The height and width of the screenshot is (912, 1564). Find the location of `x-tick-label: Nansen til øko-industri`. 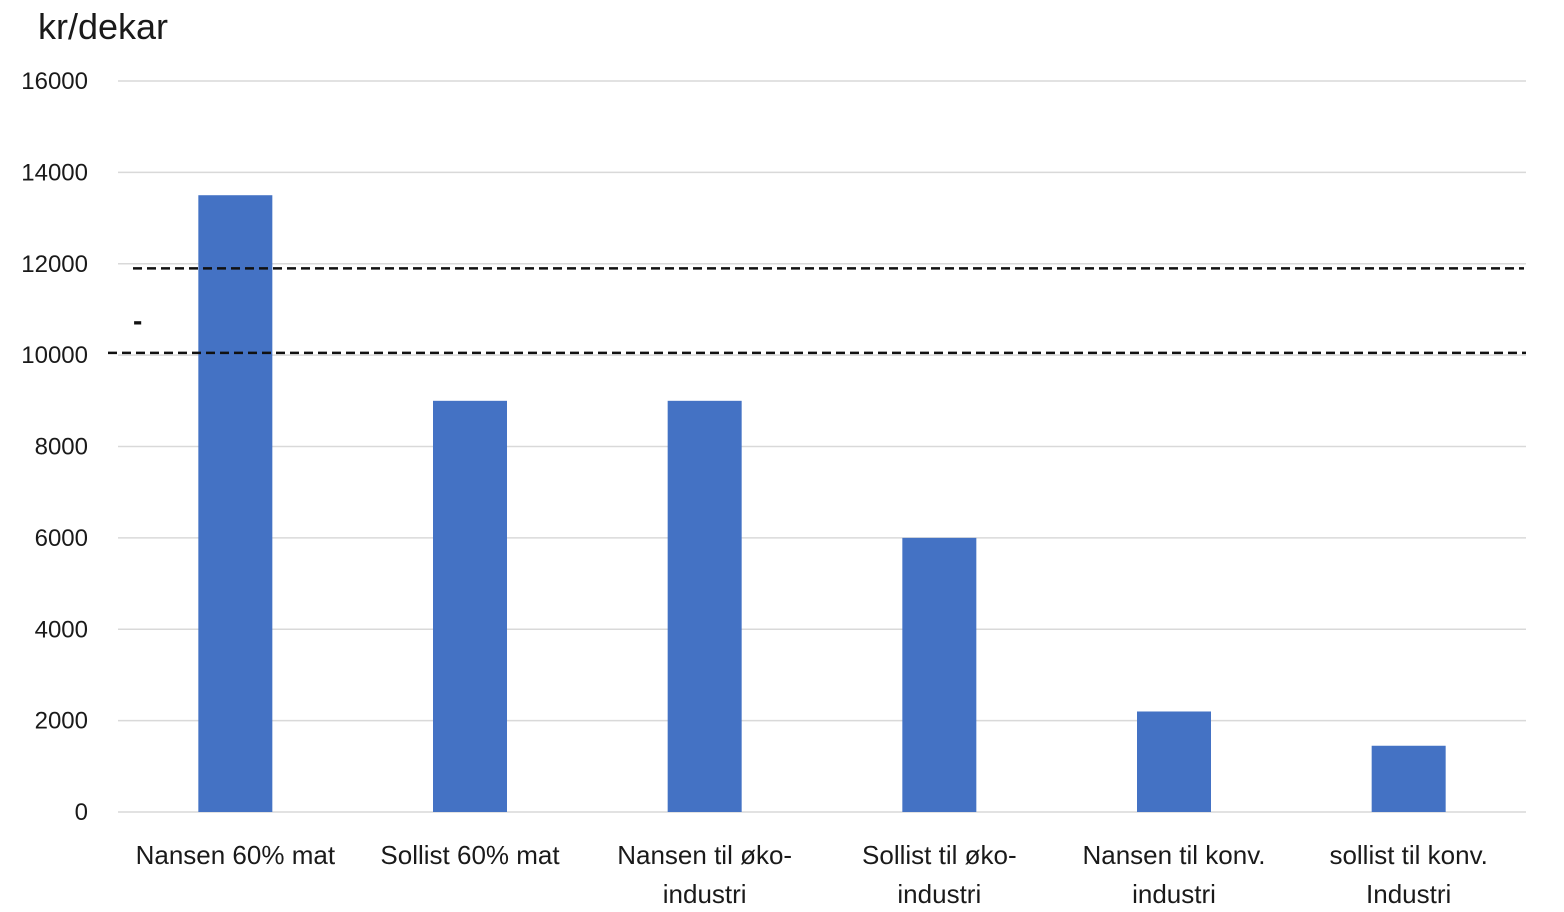

x-tick-label: Nansen til øko-industri is located at coordinates (704, 874).